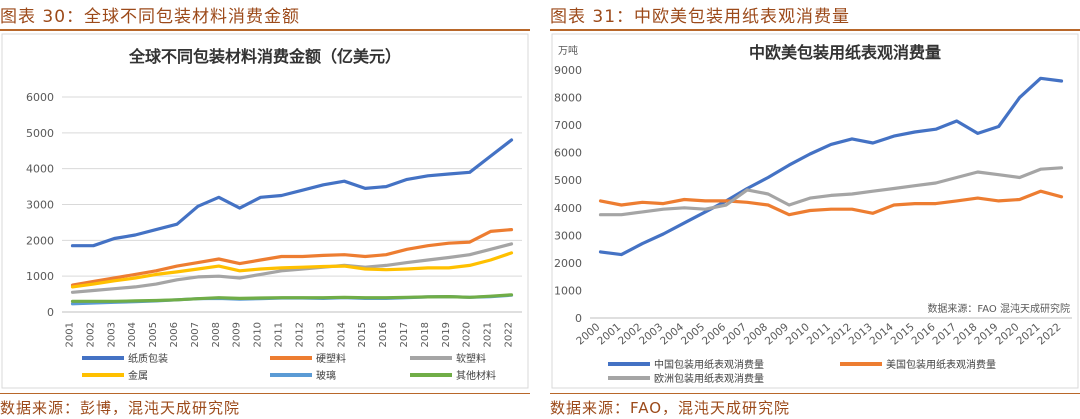 The width and height of the screenshot is (1080, 419). I want to click on right-figure-source: 数据来源：FAO，混沌天成研究院, so click(670, 408).